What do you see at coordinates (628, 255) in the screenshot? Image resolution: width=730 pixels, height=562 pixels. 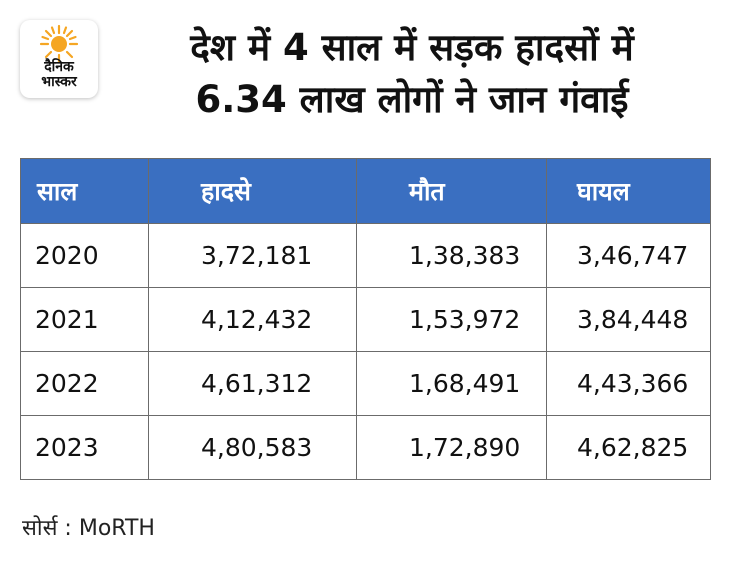 I see `cell-injured: 3,46,747` at bounding box center [628, 255].